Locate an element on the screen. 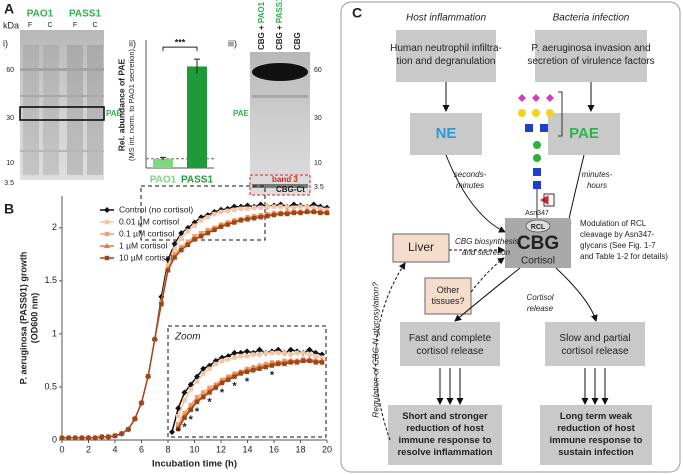 Image resolution: width=683 pixels, height=475 pixels. glycan-icon is located at coordinates (540, 154).